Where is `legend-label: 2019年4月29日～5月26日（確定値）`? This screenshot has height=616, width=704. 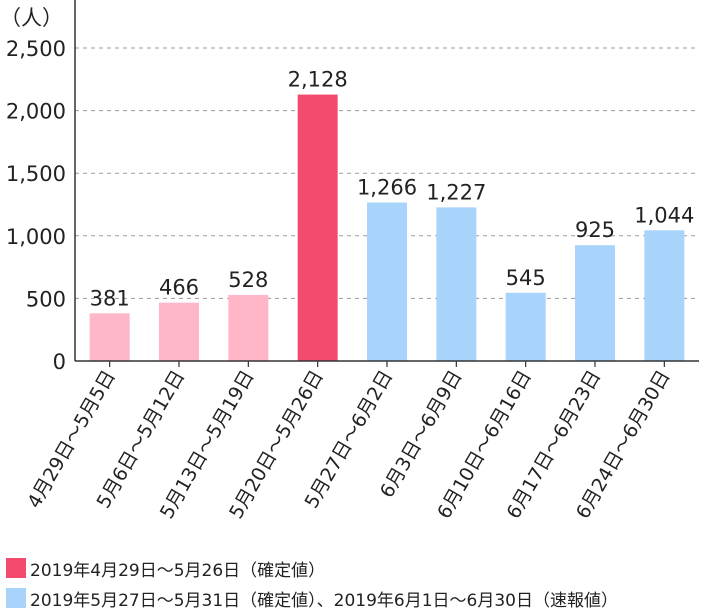 legend-label: 2019年4月29日～5月26日（確定値） is located at coordinates (178, 570).